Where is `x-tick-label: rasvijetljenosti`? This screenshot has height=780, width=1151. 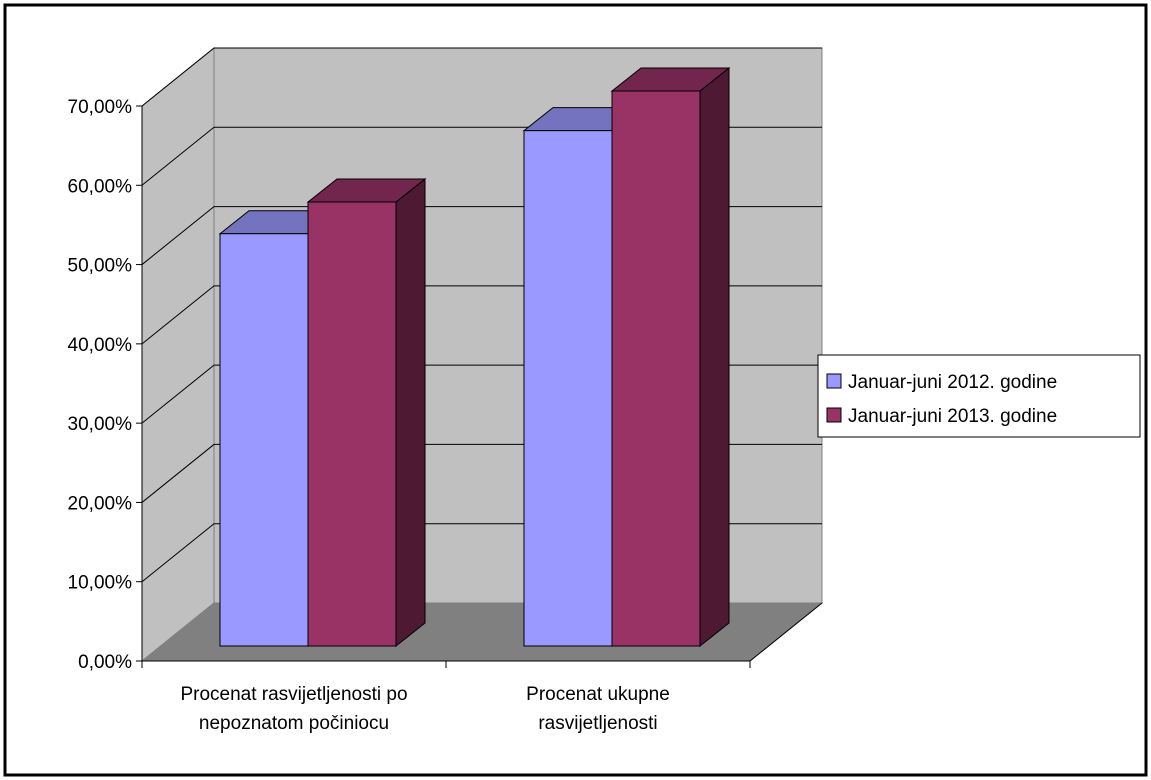
x-tick-label: rasvijetljenosti is located at coordinates (597, 723).